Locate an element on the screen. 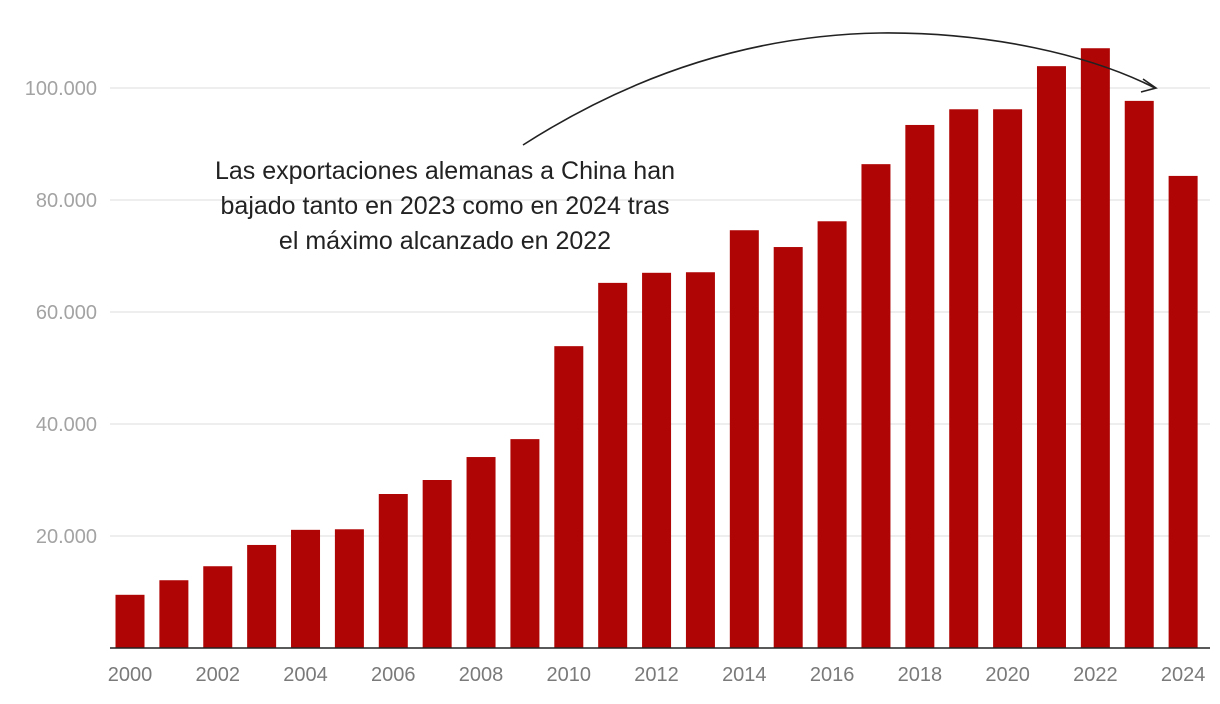 The height and width of the screenshot is (704, 1220). y-tick-label: 60.000 is located at coordinates (66, 313).